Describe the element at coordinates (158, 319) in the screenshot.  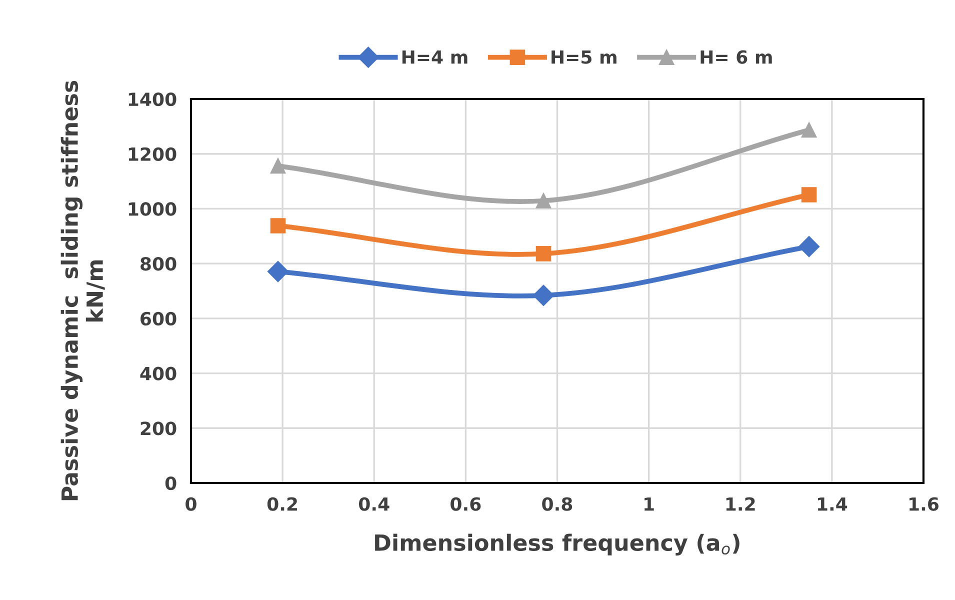
I see `y-tick-label: 600` at that location.